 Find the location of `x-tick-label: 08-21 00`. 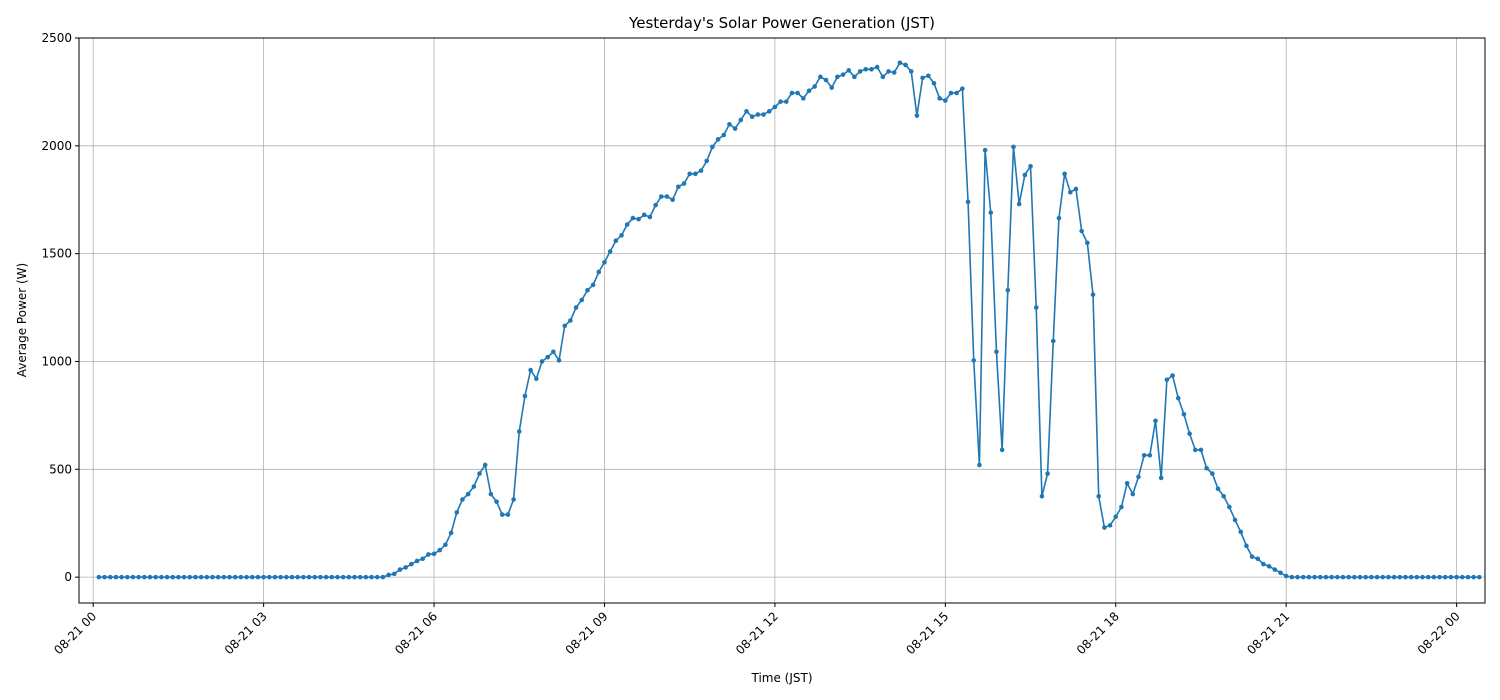

x-tick-label: 08-21 00 is located at coordinates (75, 633).